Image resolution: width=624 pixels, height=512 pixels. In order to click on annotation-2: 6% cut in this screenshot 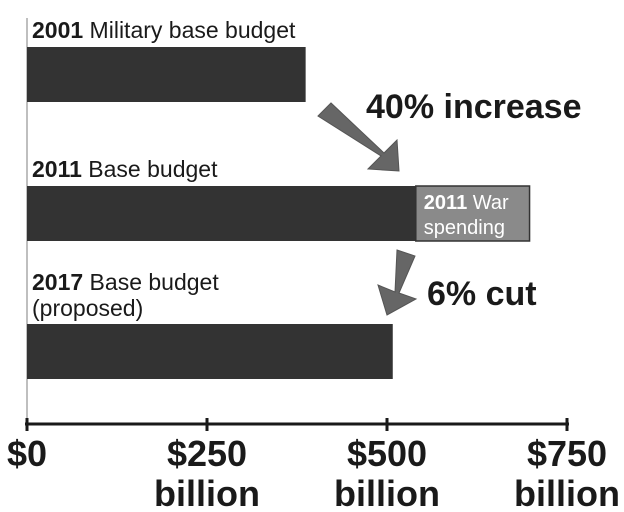, I will do `click(482, 294)`.